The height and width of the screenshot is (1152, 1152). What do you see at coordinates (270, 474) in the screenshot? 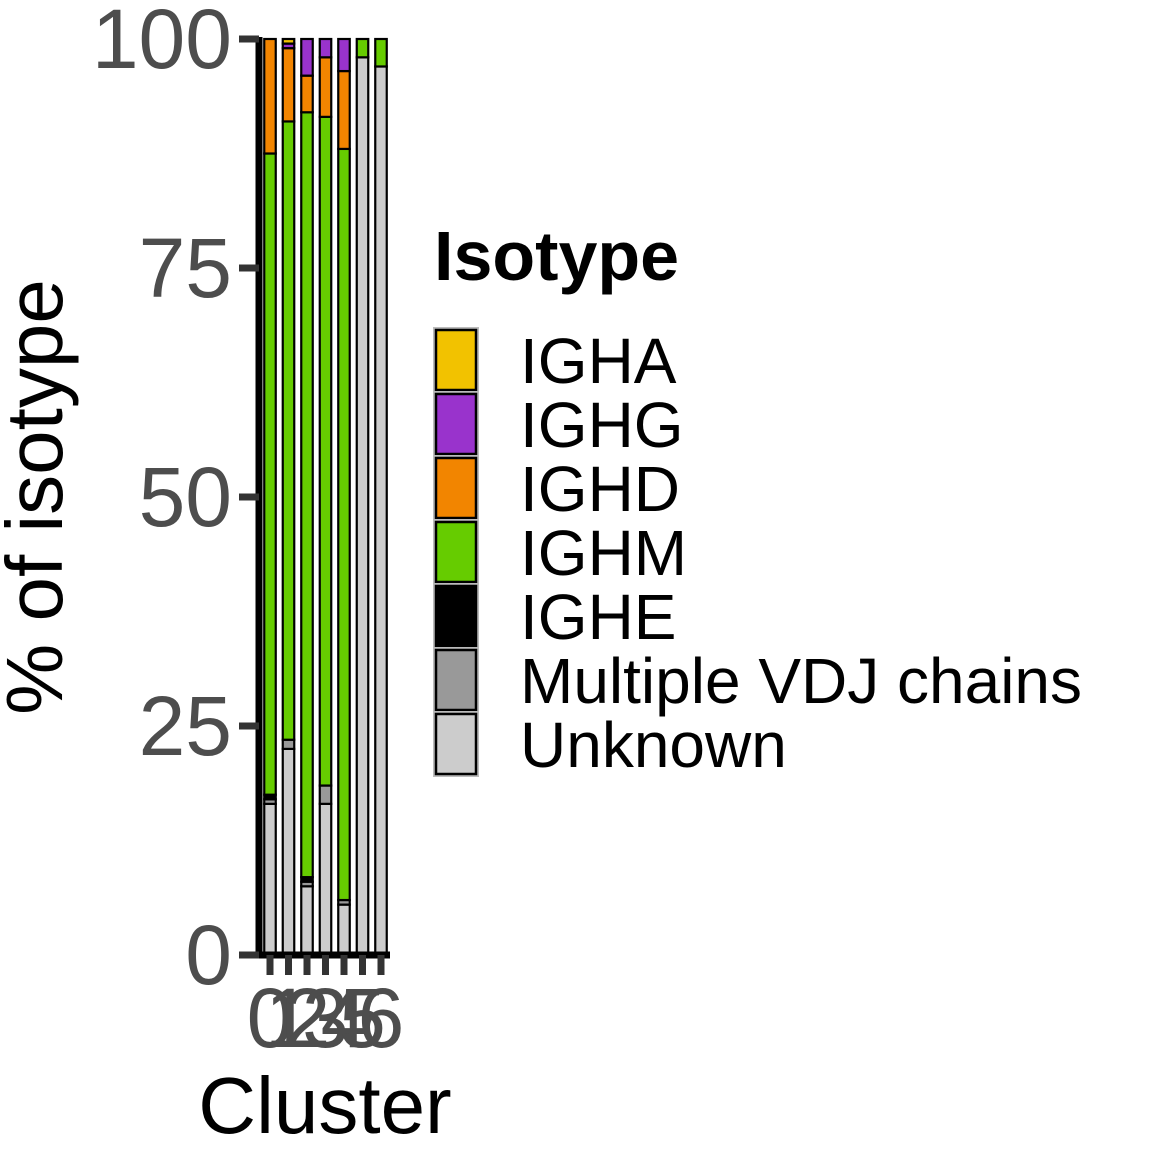
I see `bar-segment-cluster-0-ighm` at bounding box center [270, 474].